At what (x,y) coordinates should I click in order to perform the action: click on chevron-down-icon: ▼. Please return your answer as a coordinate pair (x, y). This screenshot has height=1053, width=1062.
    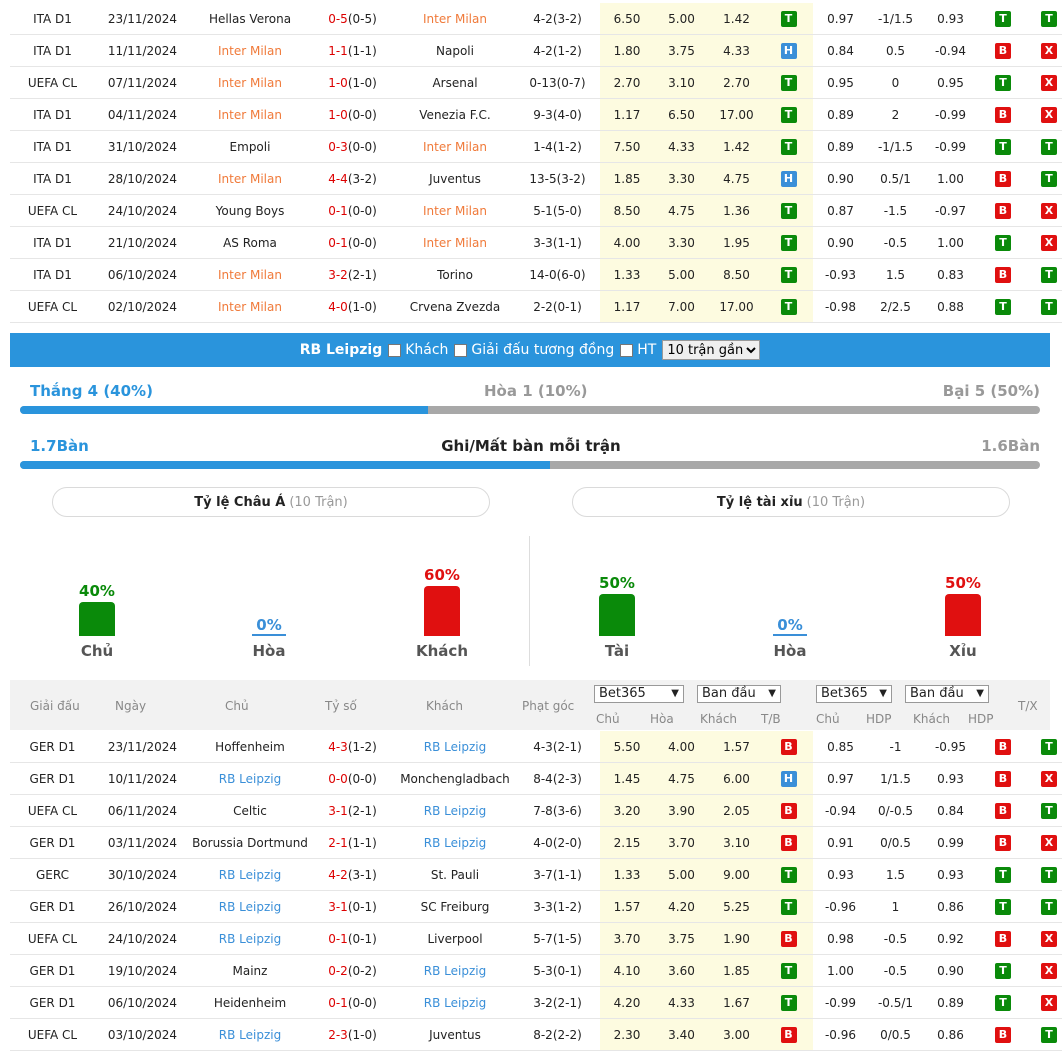
    Looking at the image, I should click on (772, 693).